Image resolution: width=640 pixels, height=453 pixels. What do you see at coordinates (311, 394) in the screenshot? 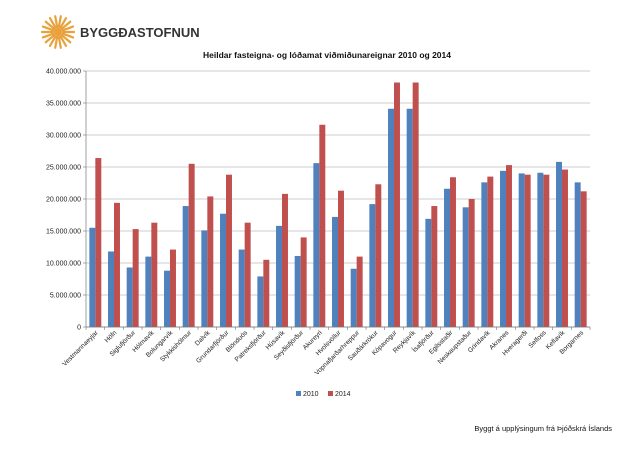
I see `legend-label-2010: 2010` at bounding box center [311, 394].